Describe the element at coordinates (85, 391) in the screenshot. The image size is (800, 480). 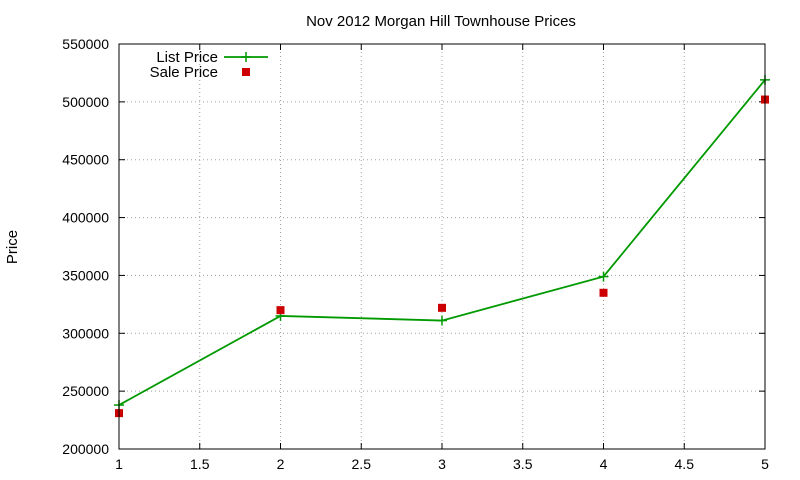
I see `y-tick-label: 250000` at that location.